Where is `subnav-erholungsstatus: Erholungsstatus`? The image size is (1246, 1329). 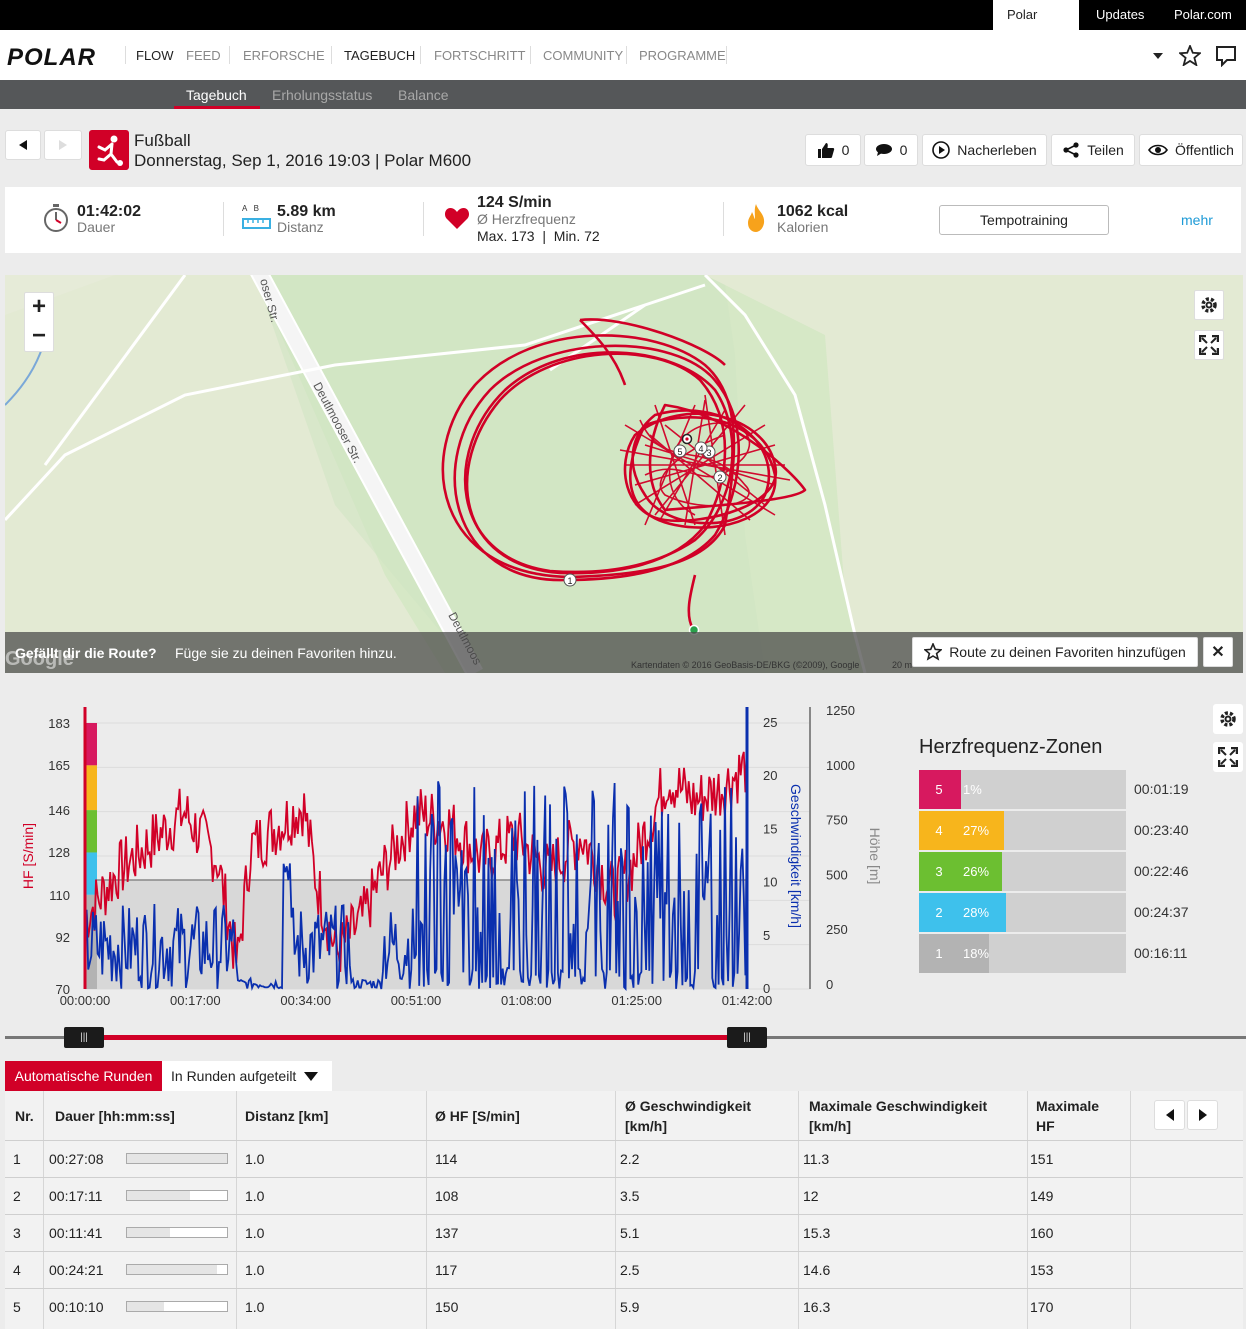 subnav-erholungsstatus: Erholungsstatus is located at coordinates (322, 95).